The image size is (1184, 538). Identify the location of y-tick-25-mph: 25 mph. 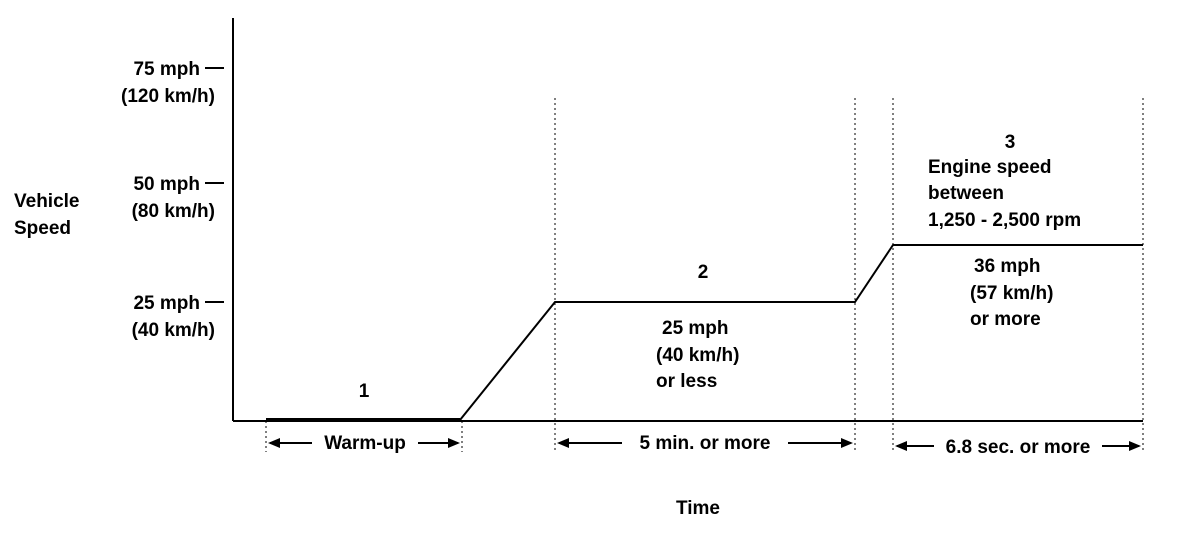
(166, 303).